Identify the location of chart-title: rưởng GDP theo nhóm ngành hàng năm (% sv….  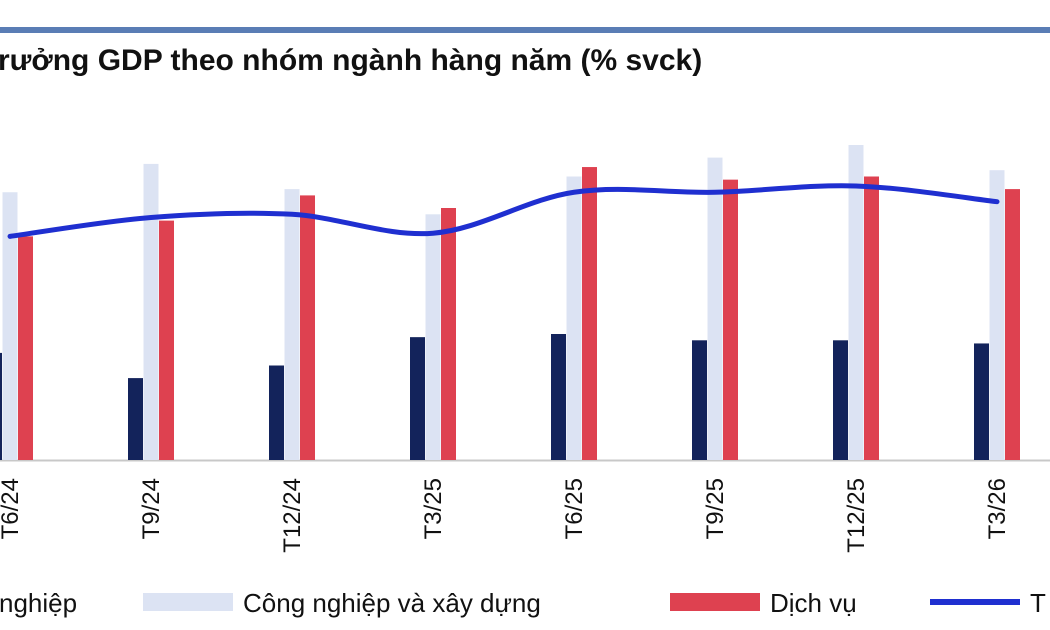
(351, 60).